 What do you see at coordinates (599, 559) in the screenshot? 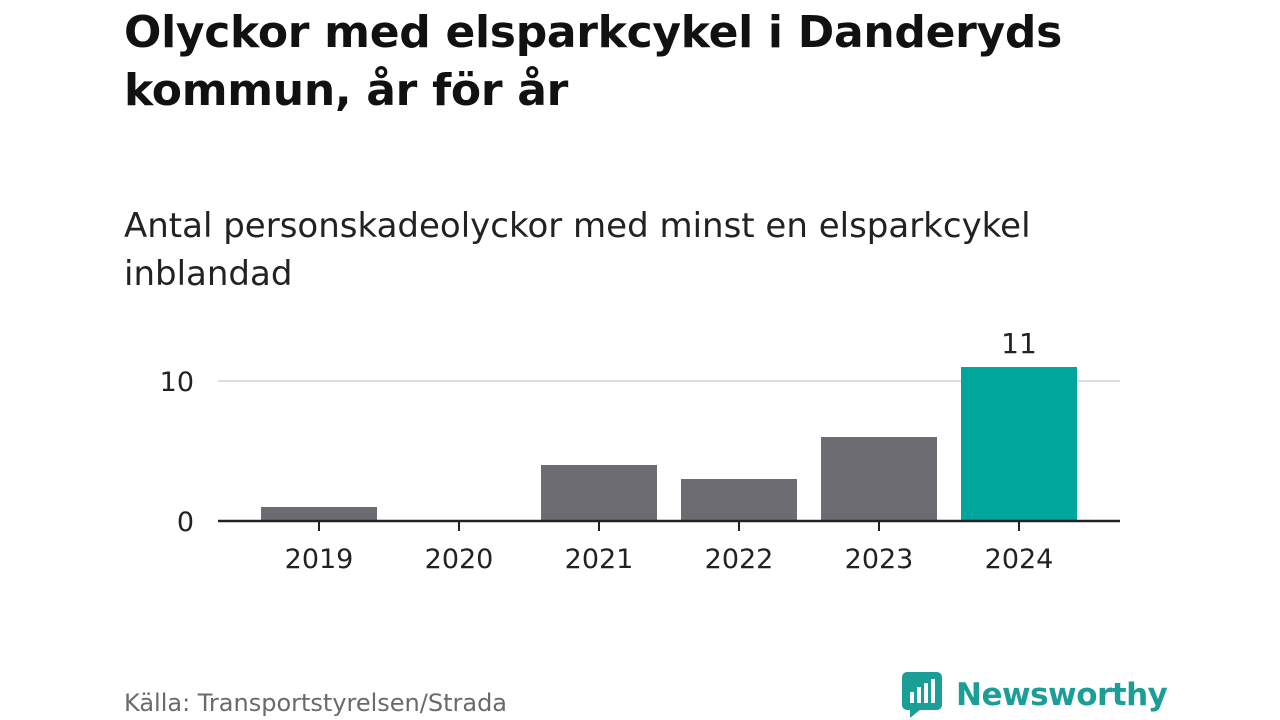
I see `x-tick-label: 2021` at bounding box center [599, 559].